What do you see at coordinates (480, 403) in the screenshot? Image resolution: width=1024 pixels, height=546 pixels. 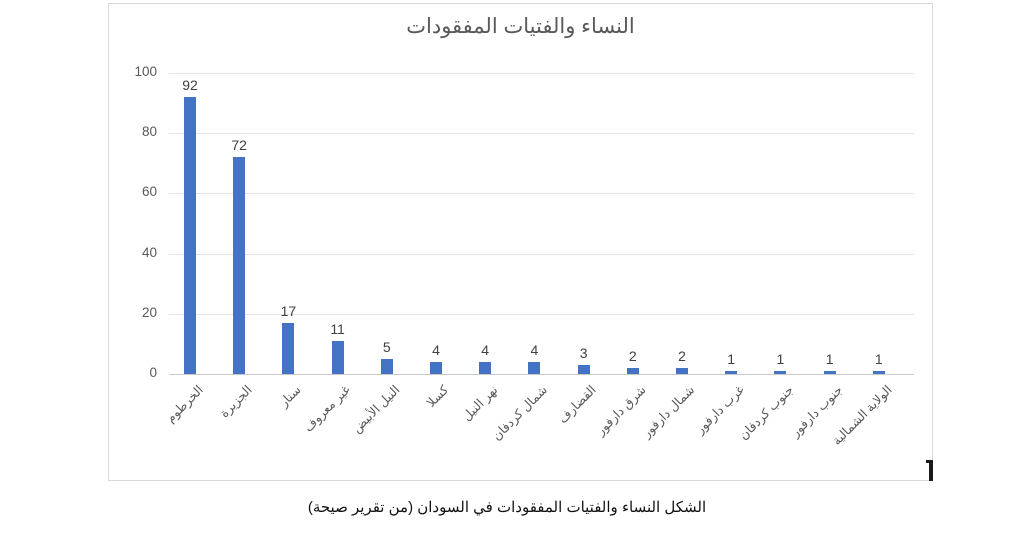 I see `x-tick-label: نهر النيل` at bounding box center [480, 403].